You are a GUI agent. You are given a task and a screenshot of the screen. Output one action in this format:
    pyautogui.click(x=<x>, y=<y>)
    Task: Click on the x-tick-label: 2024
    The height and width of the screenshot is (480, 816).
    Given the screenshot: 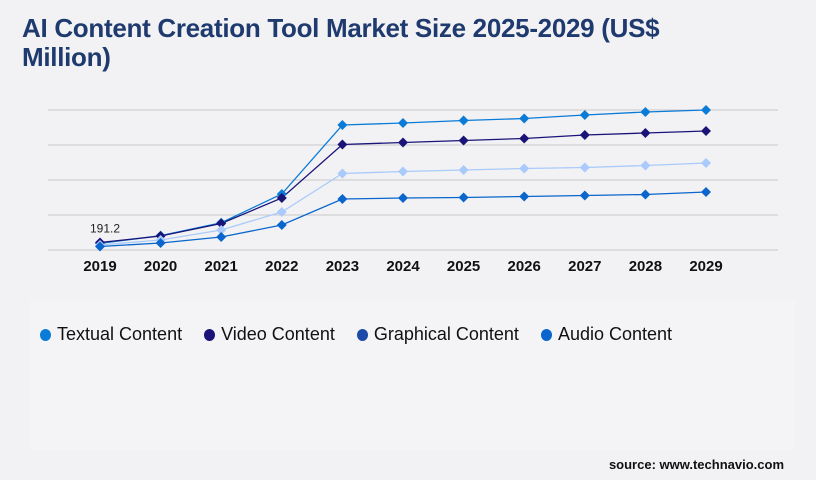 What is the action you would take?
    pyautogui.click(x=403, y=266)
    